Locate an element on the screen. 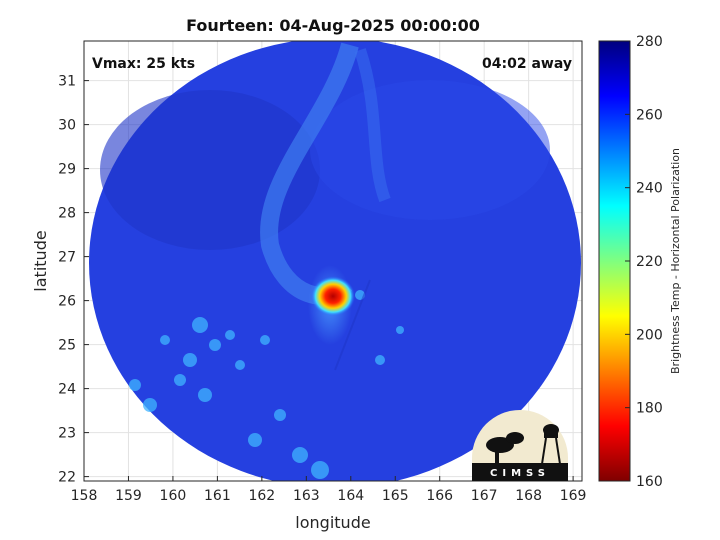 The height and width of the screenshot is (540, 720). y-tick-label: 24 is located at coordinates (67, 390).